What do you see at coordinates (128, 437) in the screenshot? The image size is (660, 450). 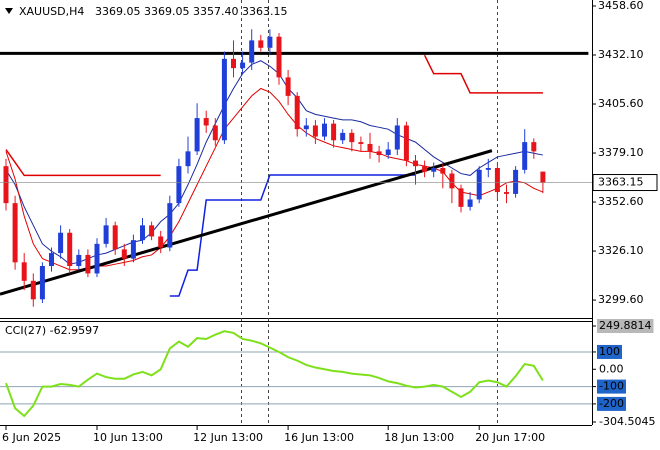 I see `x-tick-label: 10 Jun 13:00` at bounding box center [128, 437].